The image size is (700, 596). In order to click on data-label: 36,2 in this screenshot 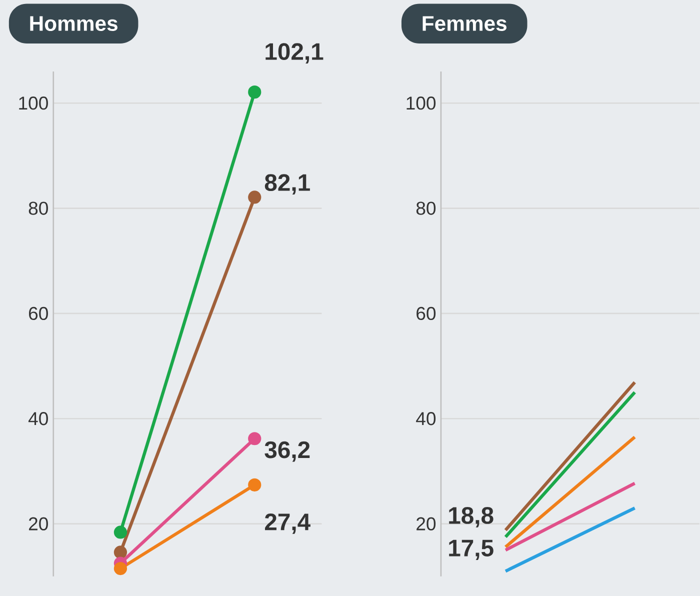, I will do `click(287, 451)`.